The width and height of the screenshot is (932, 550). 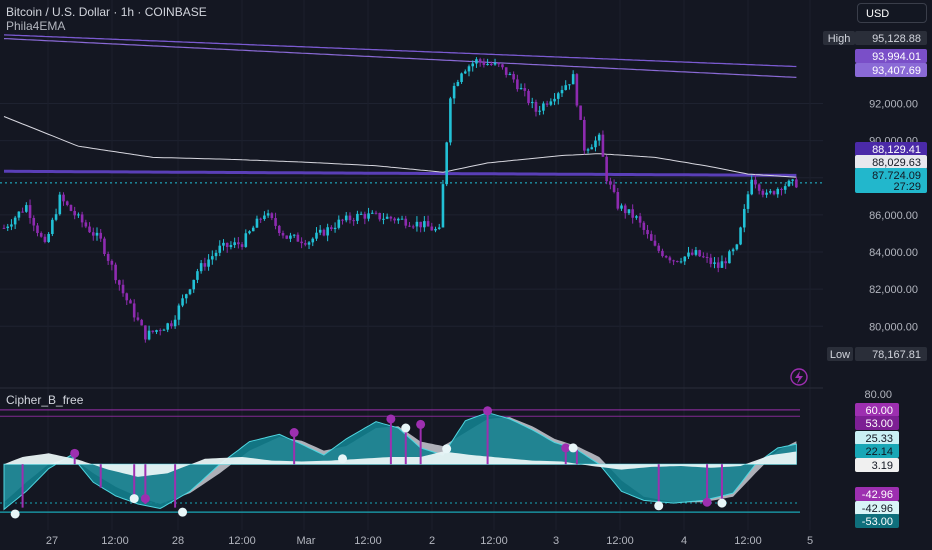 I want to click on currency-button: USD, so click(x=892, y=13).